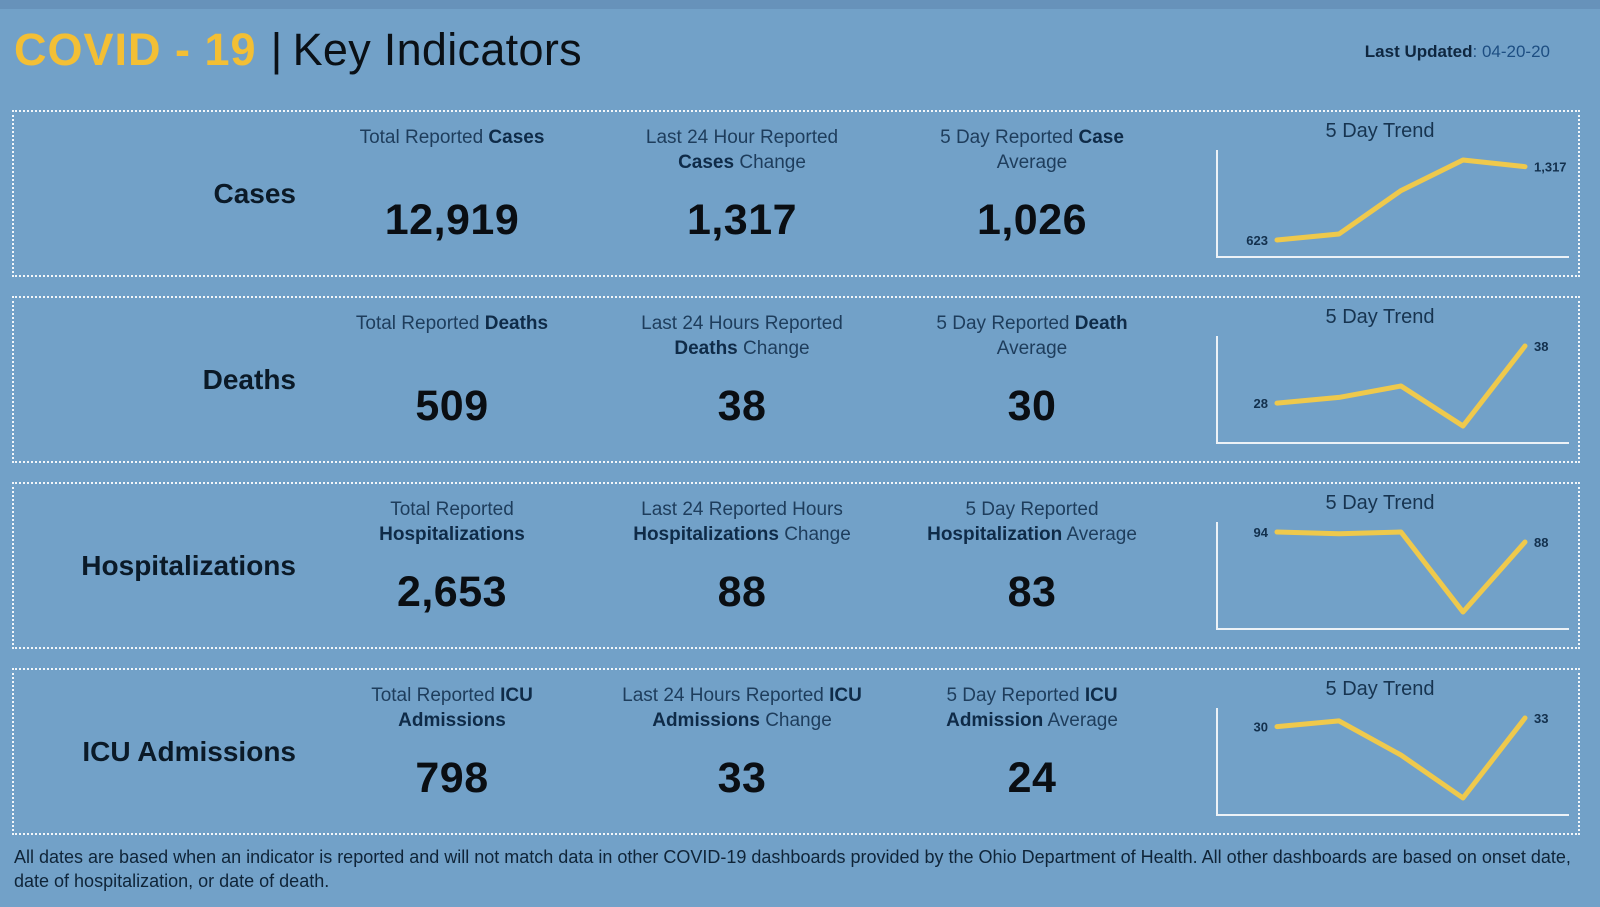  I want to click on kpi-total-header-bold: Cases, so click(516, 137).